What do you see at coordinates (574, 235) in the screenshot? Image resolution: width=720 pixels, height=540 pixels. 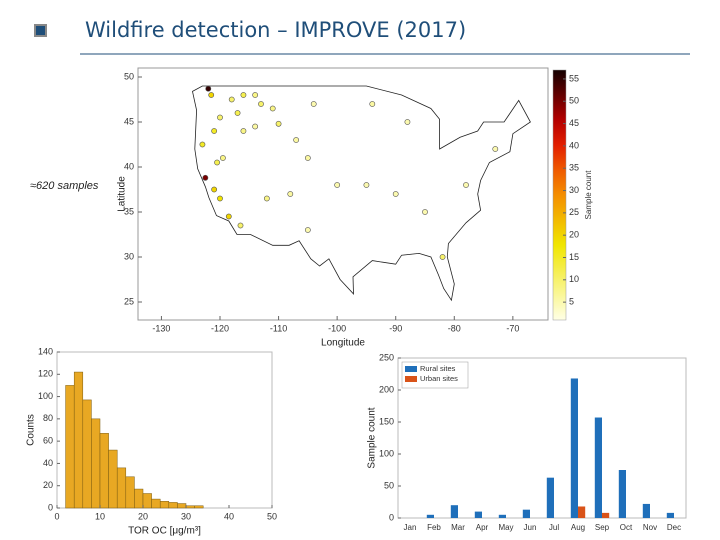 I see `colorbar-tick-label: 20` at bounding box center [574, 235].